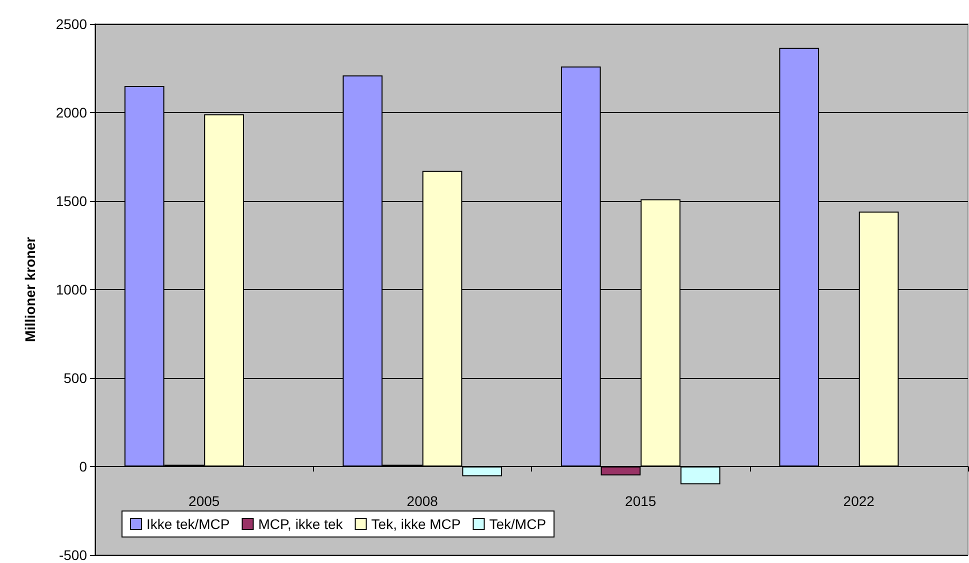  What do you see at coordinates (517, 524) in the screenshot?
I see `legend-label: Tek/MCP` at bounding box center [517, 524].